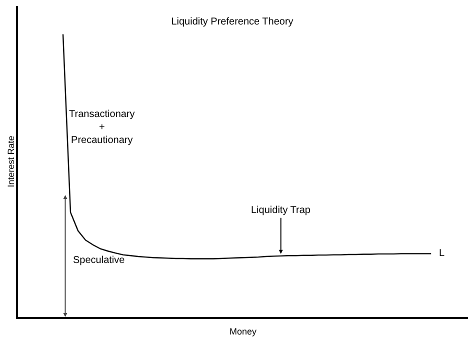 The image size is (474, 345). What do you see at coordinates (442, 253) in the screenshot?
I see `series-label: L` at bounding box center [442, 253].